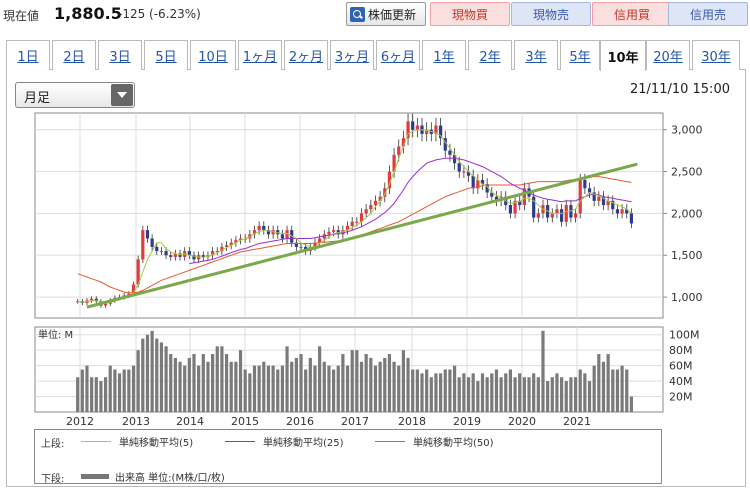 The image size is (750, 491). What do you see at coordinates (444, 55) in the screenshot?
I see `tab-1y: 1年` at bounding box center [444, 55].